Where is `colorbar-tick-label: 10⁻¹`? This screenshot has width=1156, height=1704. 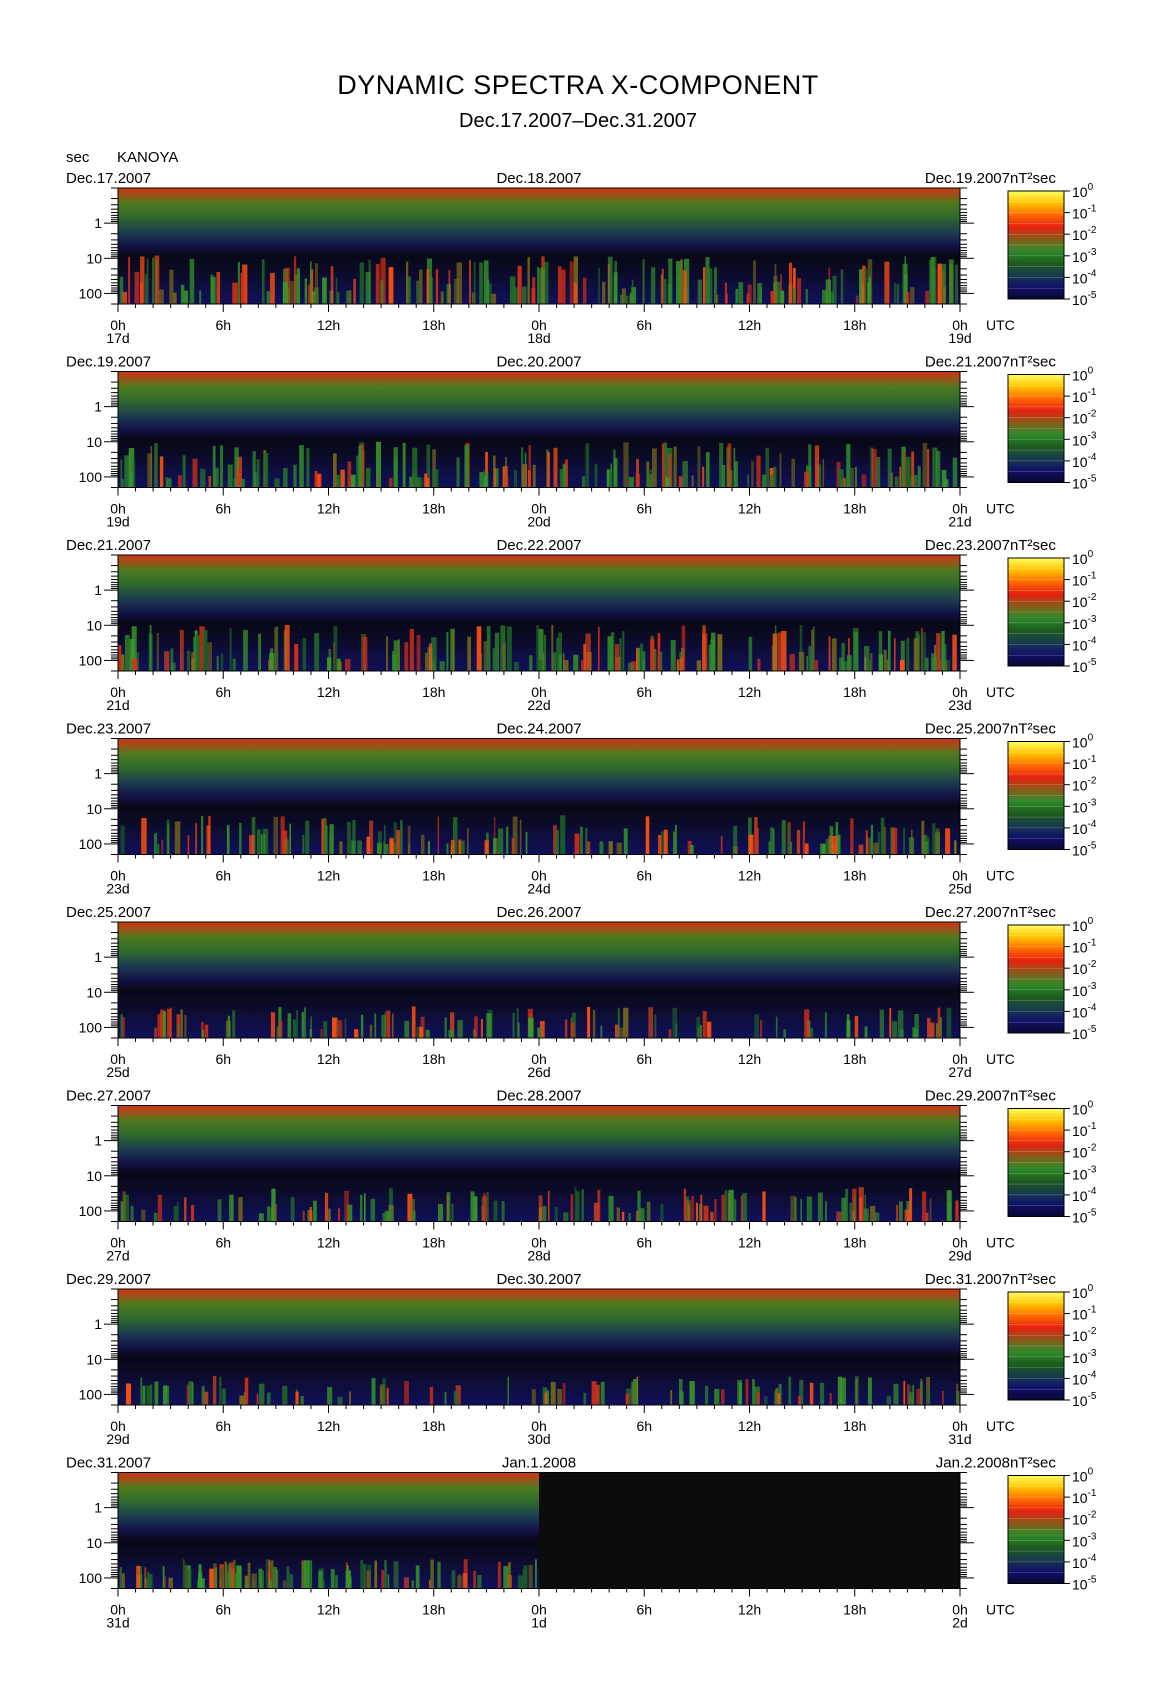 colorbar-tick-label: 10⁻¹ is located at coordinates (1084, 763).